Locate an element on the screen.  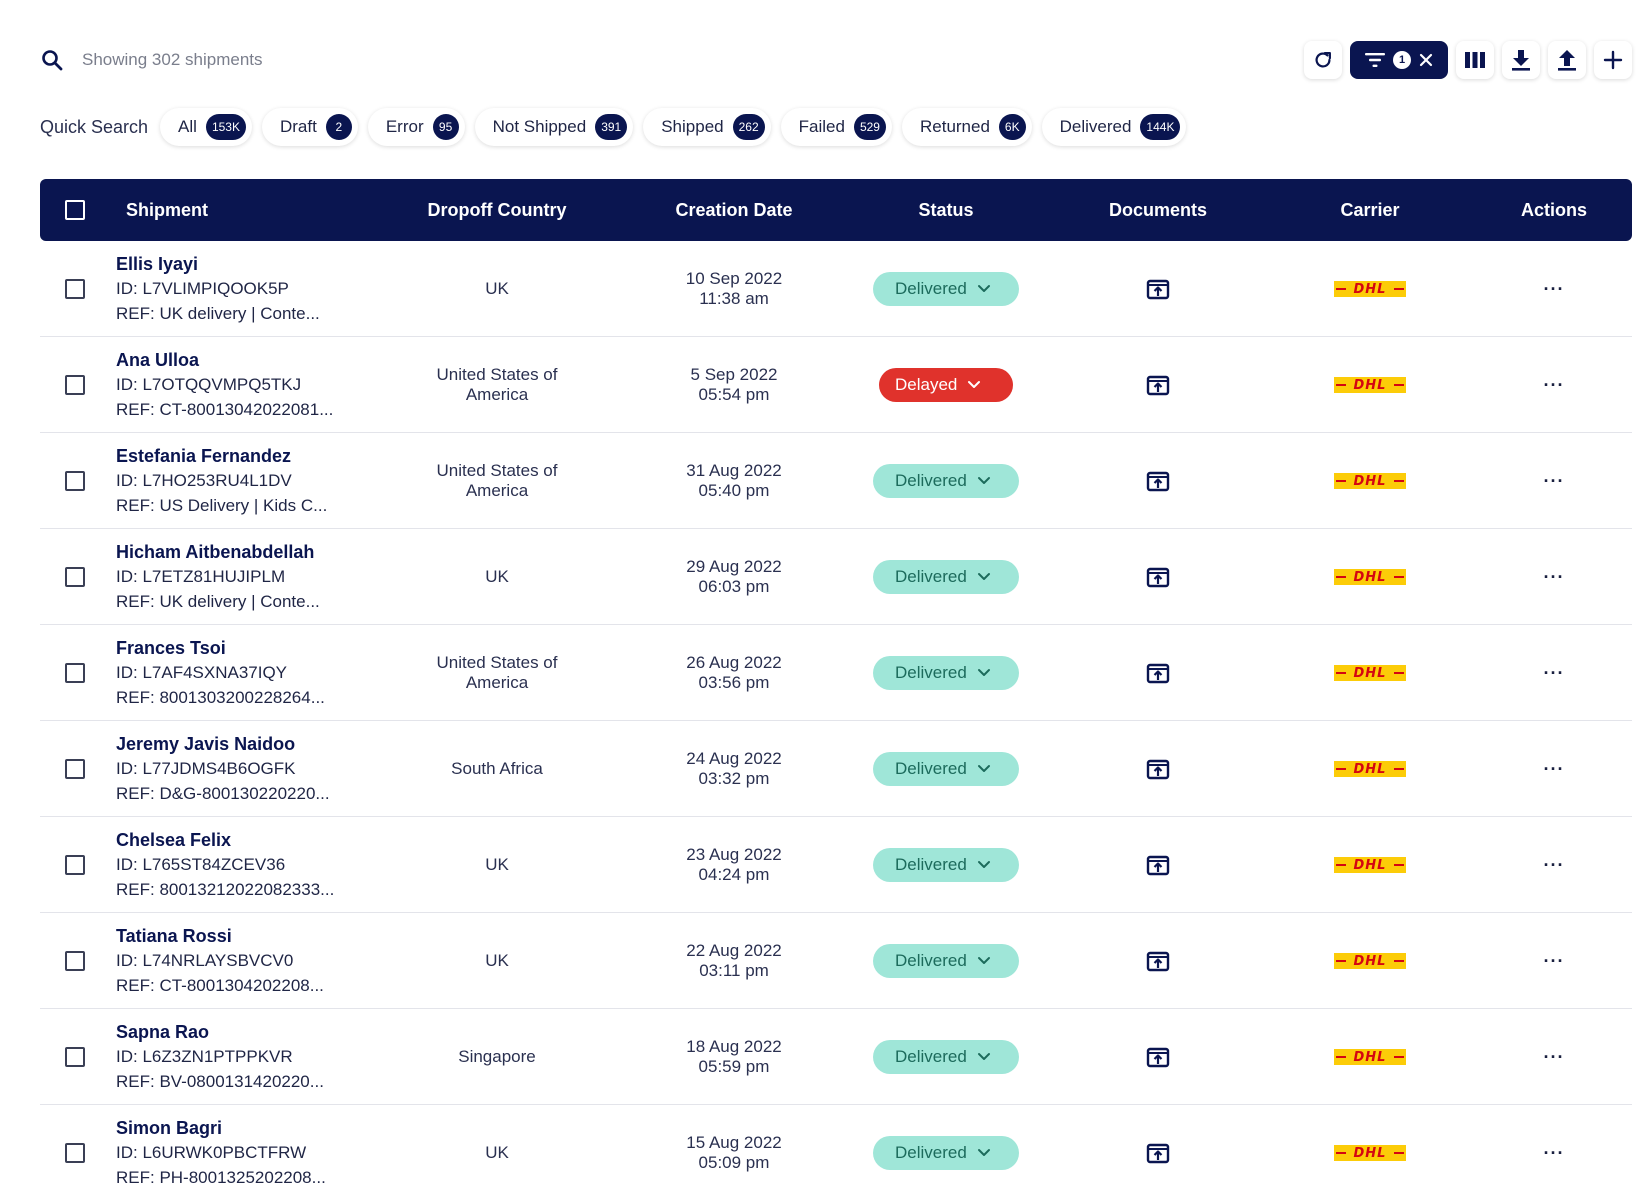
creation-date: 15 Aug 2022 05:09 pm is located at coordinates (734, 1152).